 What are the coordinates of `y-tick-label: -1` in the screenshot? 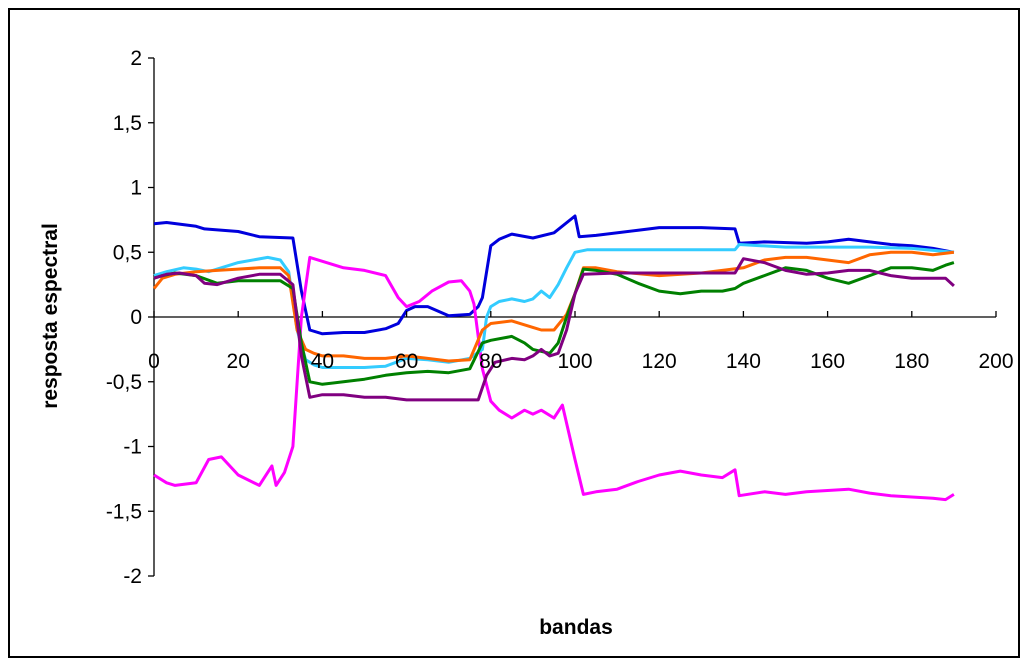 It's located at (132, 447).